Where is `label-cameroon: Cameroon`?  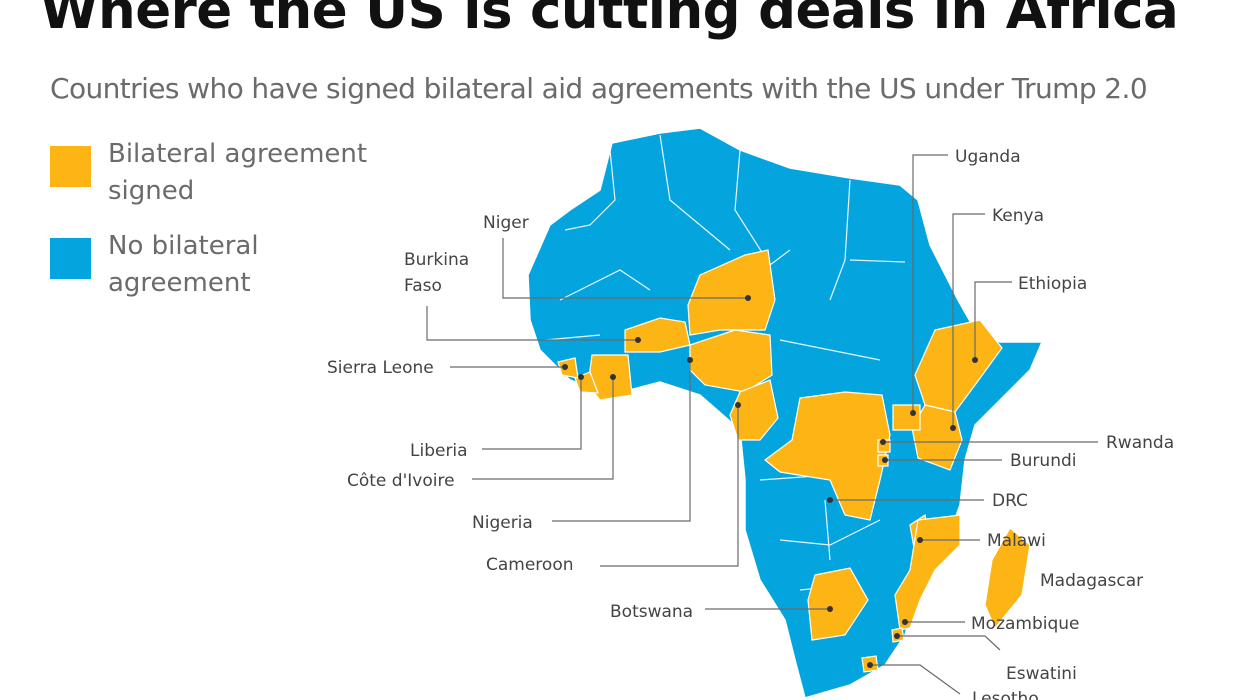
label-cameroon: Cameroon is located at coordinates (530, 565).